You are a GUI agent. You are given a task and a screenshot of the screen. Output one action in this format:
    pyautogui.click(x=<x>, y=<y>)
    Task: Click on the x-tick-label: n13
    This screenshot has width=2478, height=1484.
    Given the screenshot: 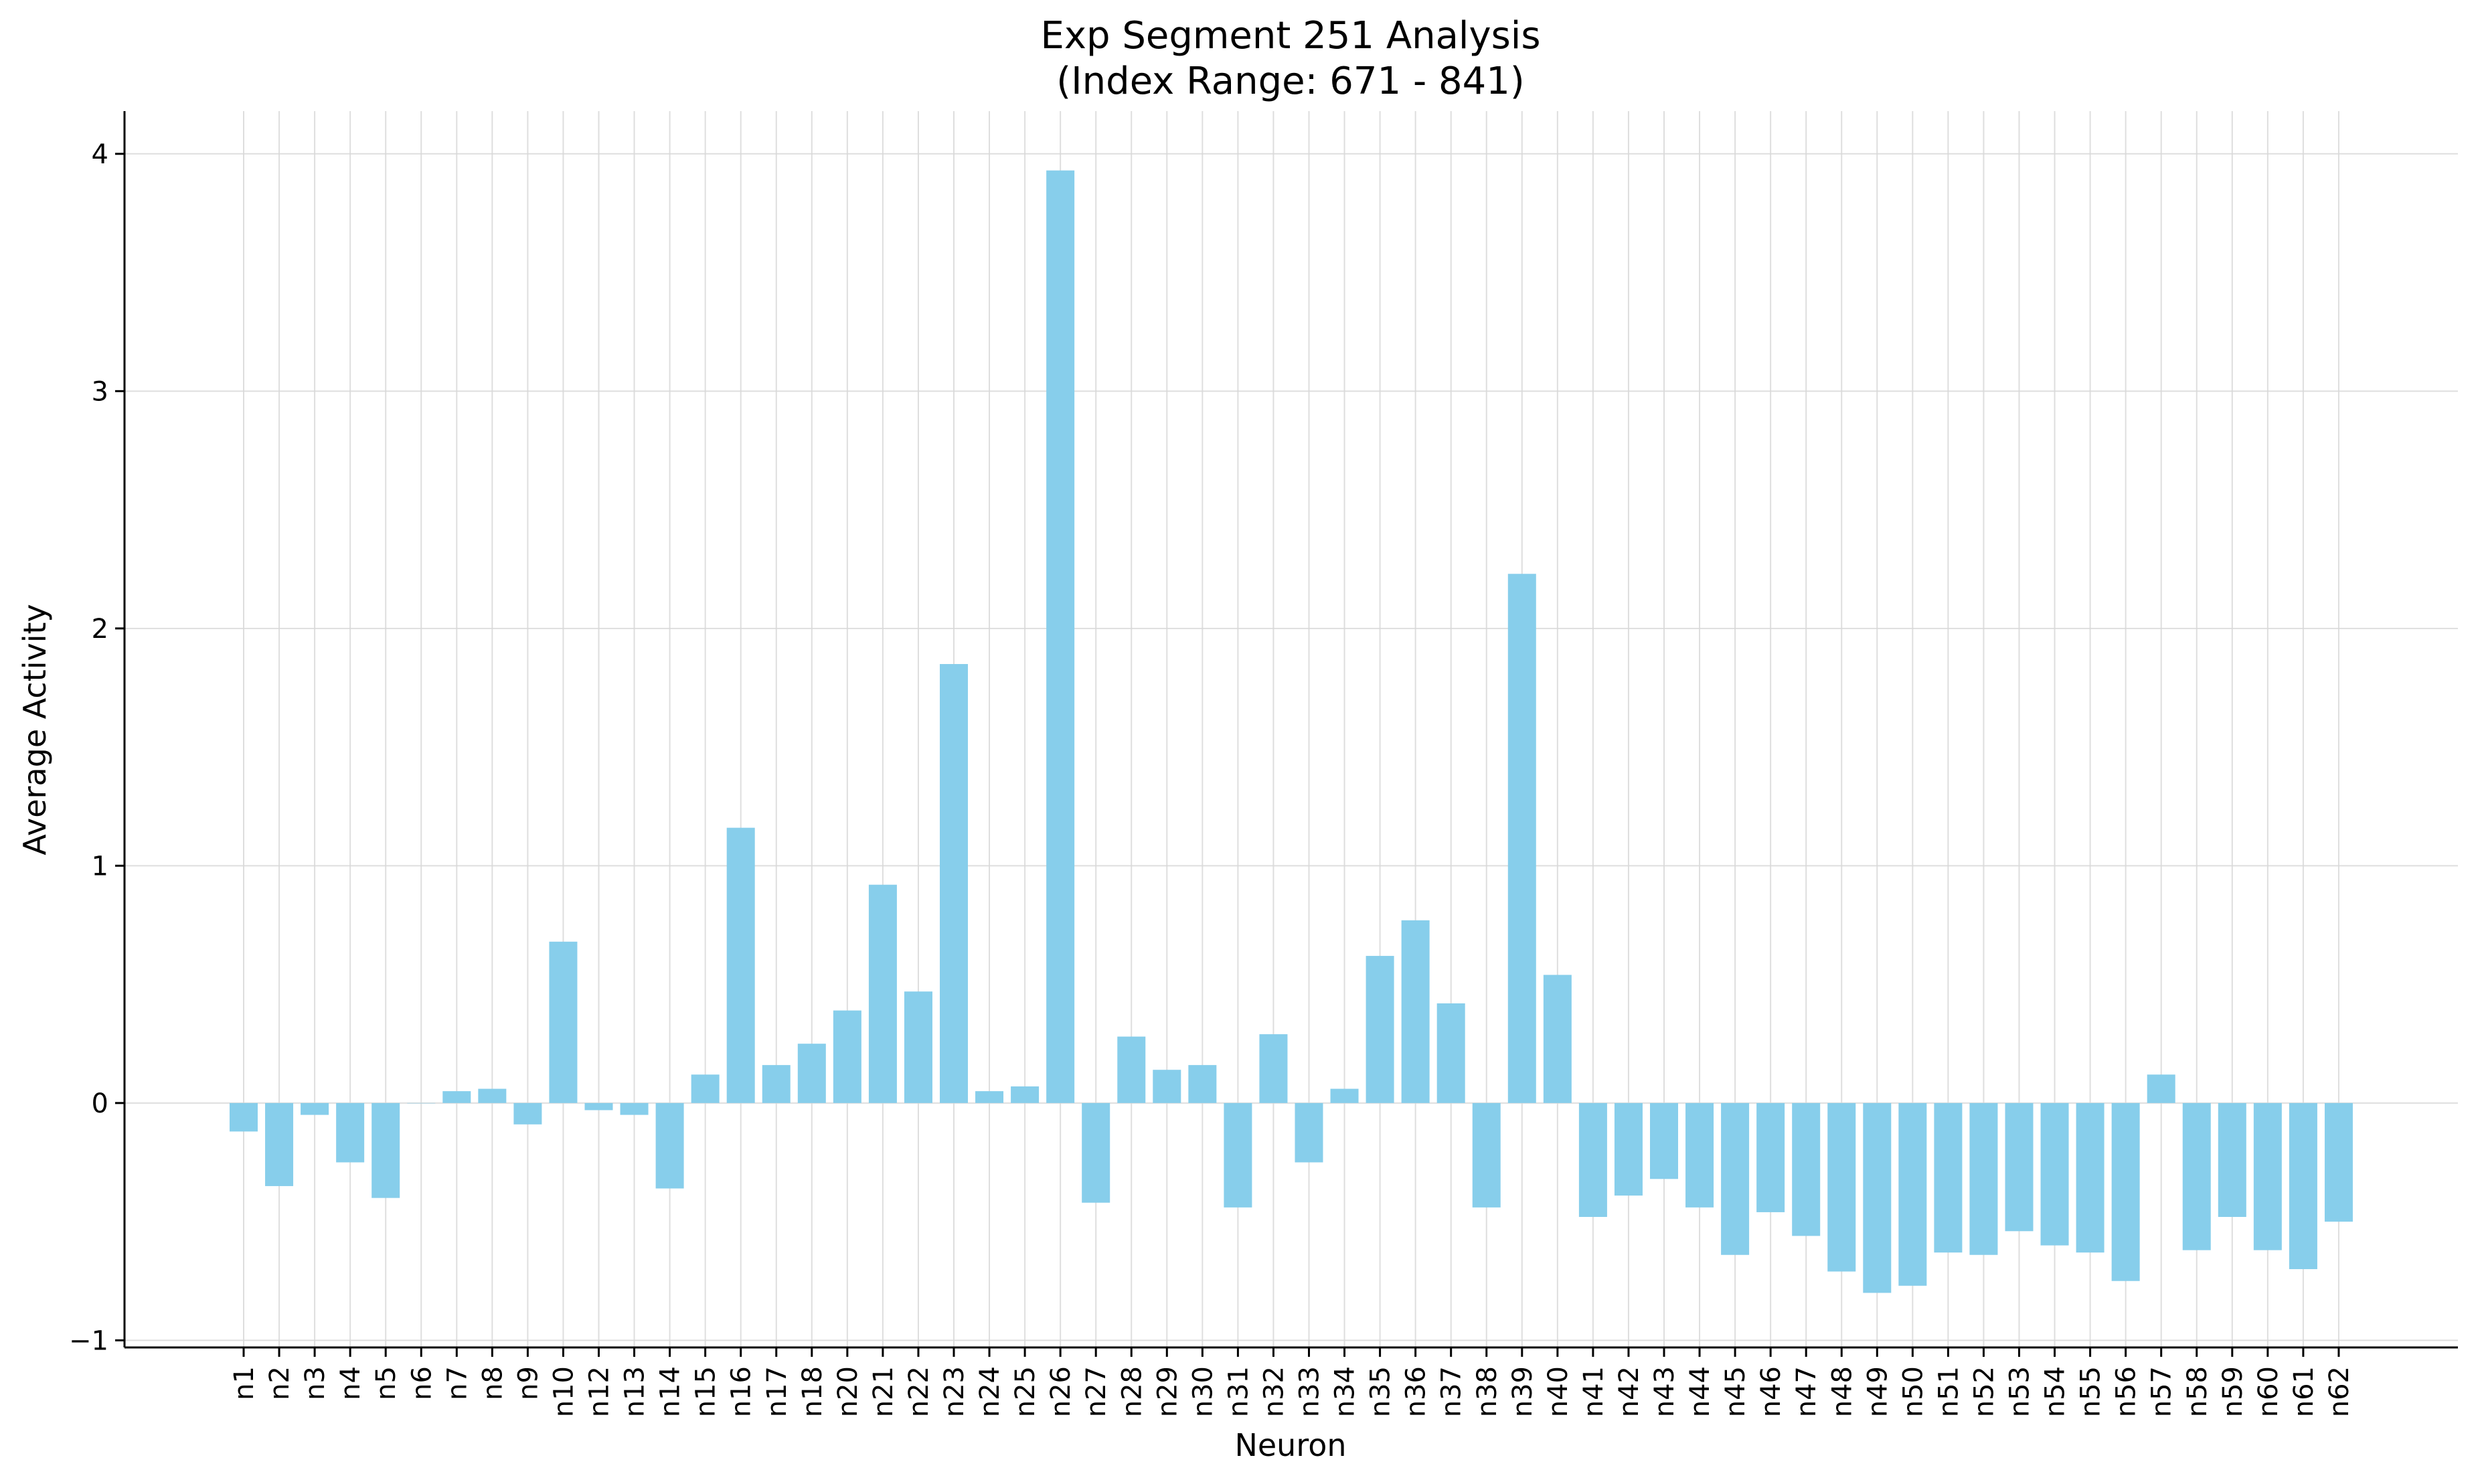 What is the action you would take?
    pyautogui.click(x=636, y=1392)
    